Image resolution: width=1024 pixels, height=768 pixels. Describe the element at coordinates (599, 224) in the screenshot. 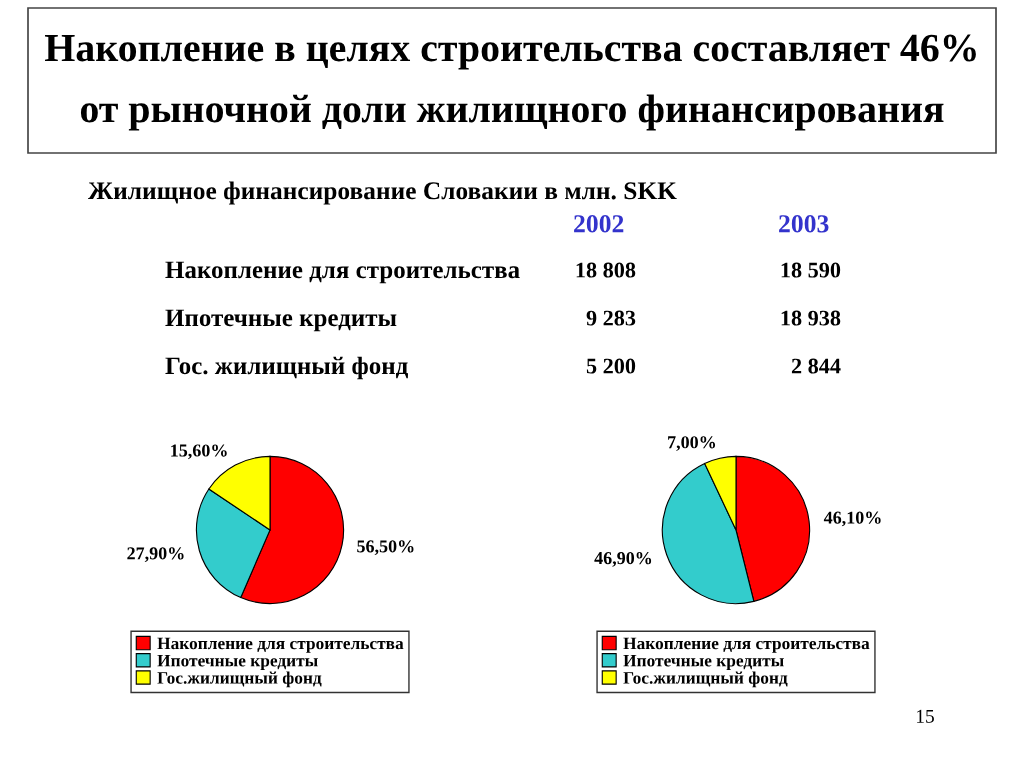

I see `legend-label: 2002` at that location.